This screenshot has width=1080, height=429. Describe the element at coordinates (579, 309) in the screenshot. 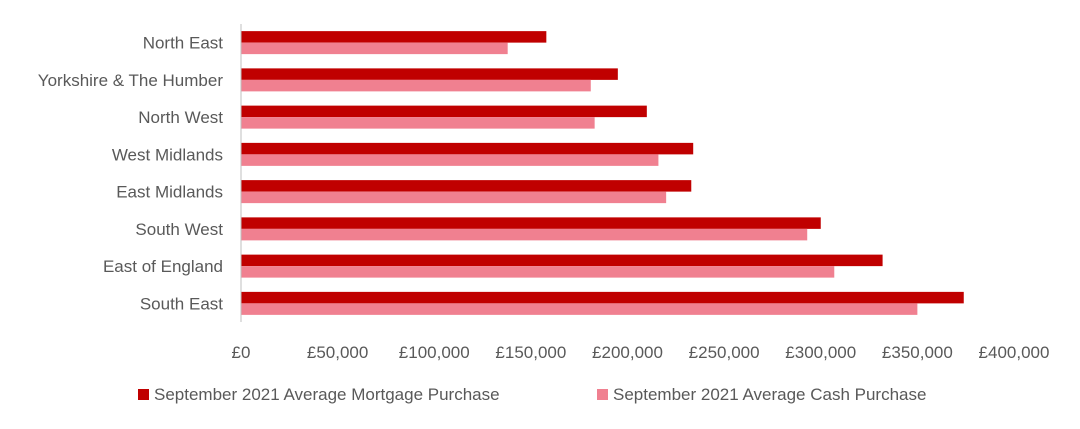

I see `bar-cash-south-east` at that location.